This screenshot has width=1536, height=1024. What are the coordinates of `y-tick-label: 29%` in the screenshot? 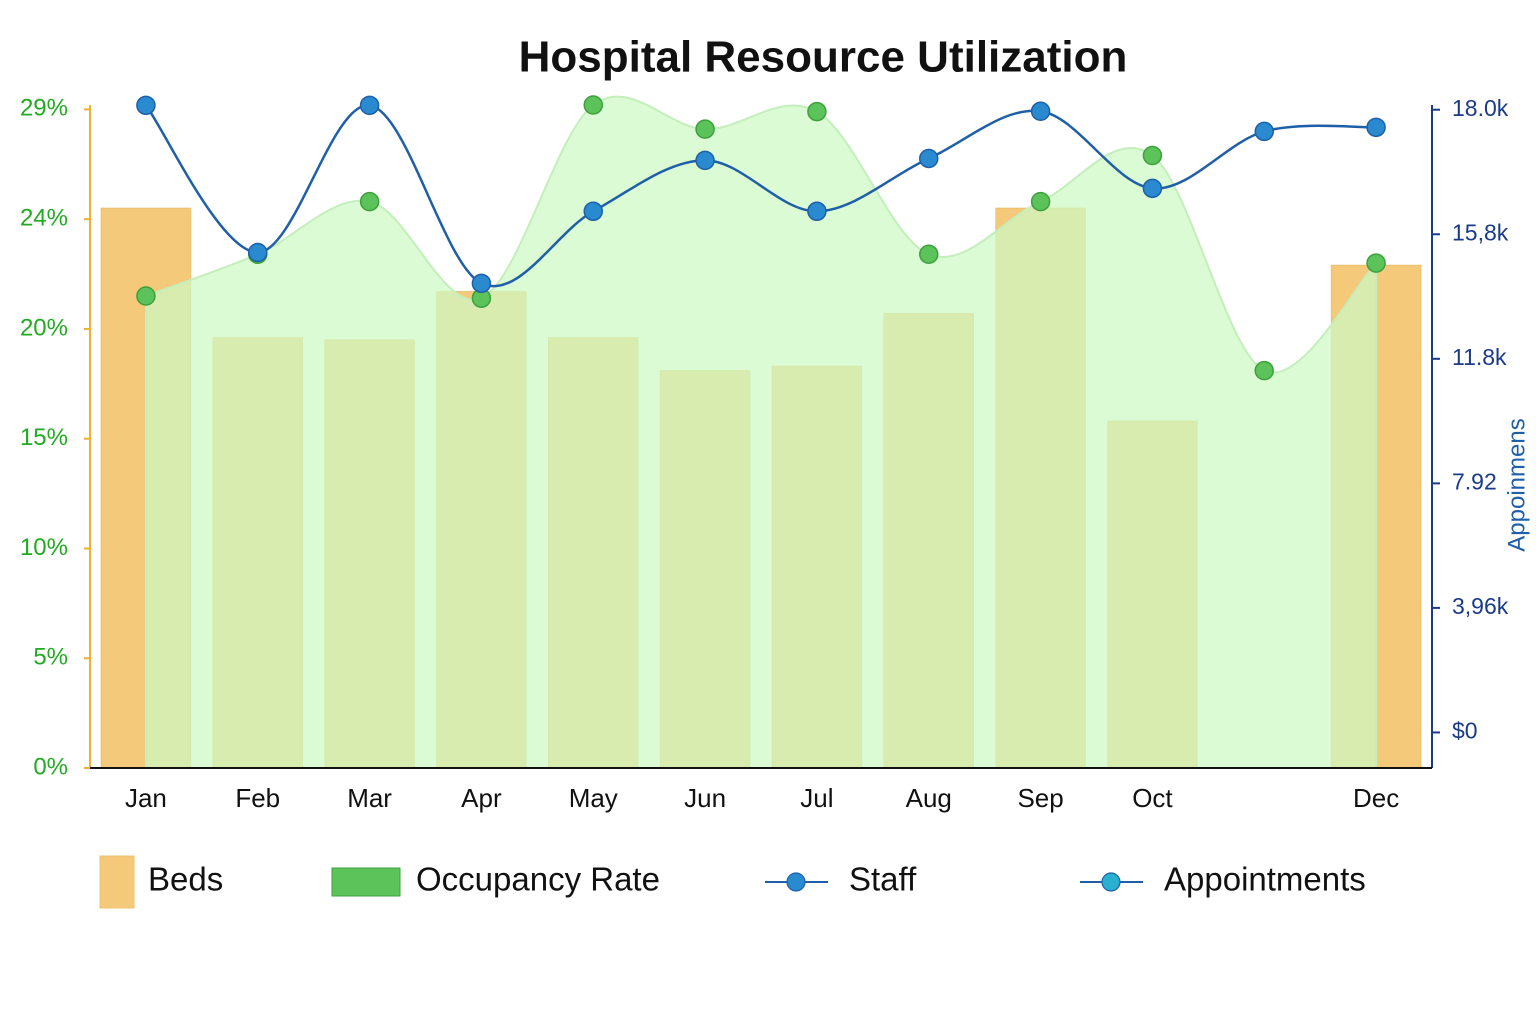 It's located at (44, 108).